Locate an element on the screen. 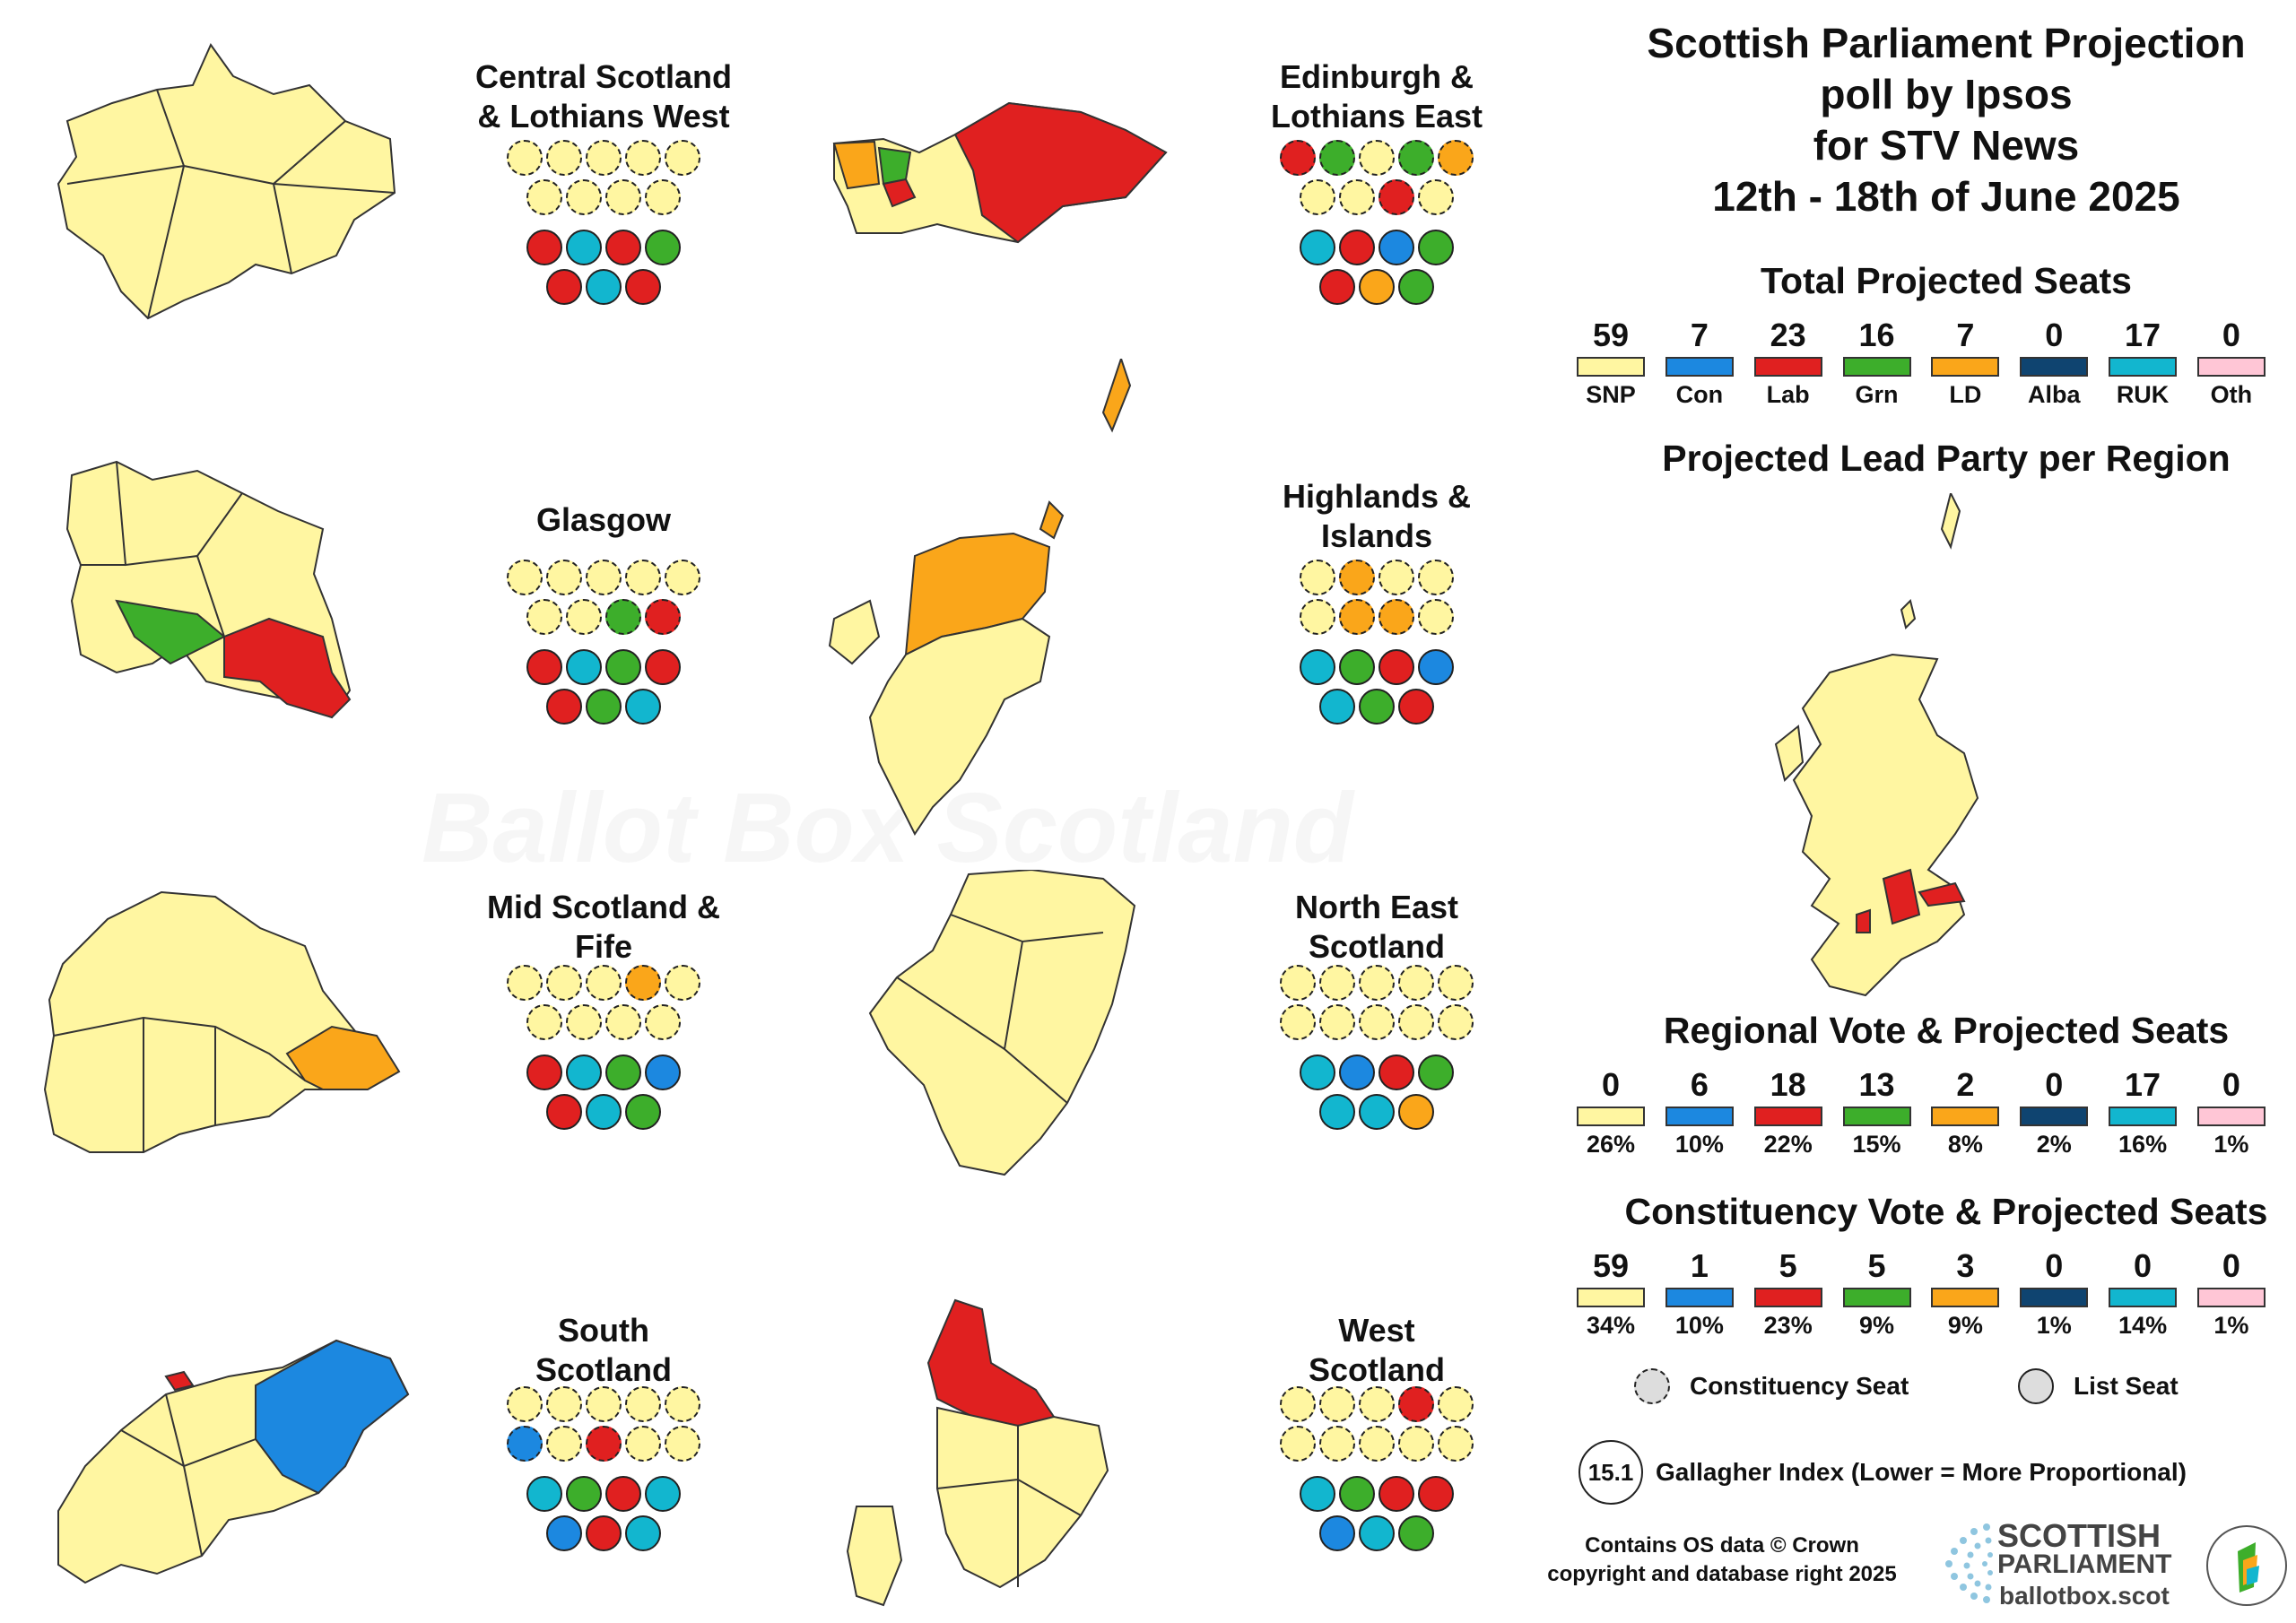 The image size is (2296, 1623). legend-item-ld: 3 9% is located at coordinates (1965, 1293).